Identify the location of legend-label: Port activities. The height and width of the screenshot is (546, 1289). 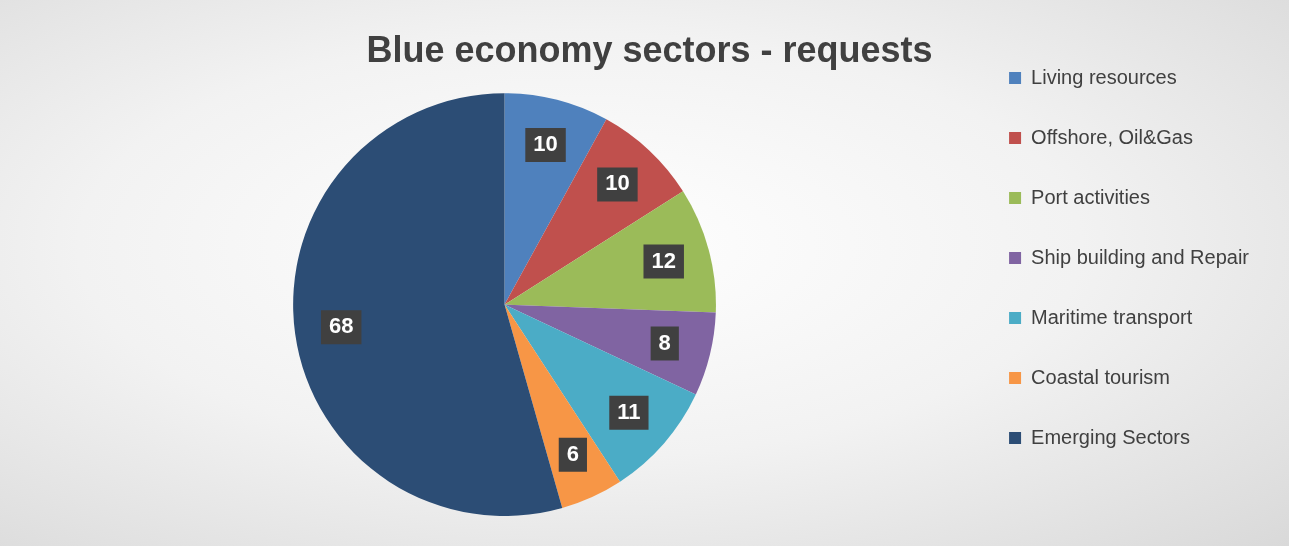
(1091, 196).